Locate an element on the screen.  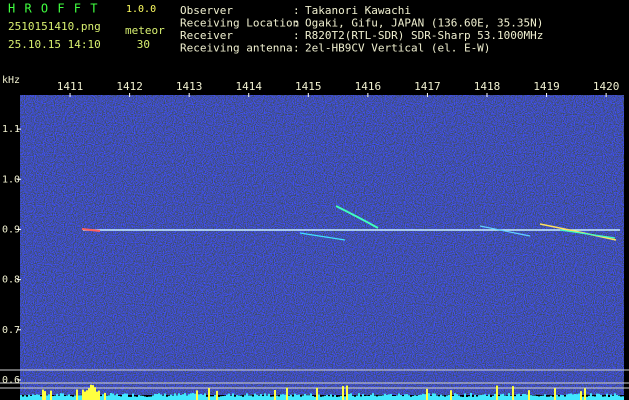
x-tick-label: 1420 is located at coordinates (606, 86).